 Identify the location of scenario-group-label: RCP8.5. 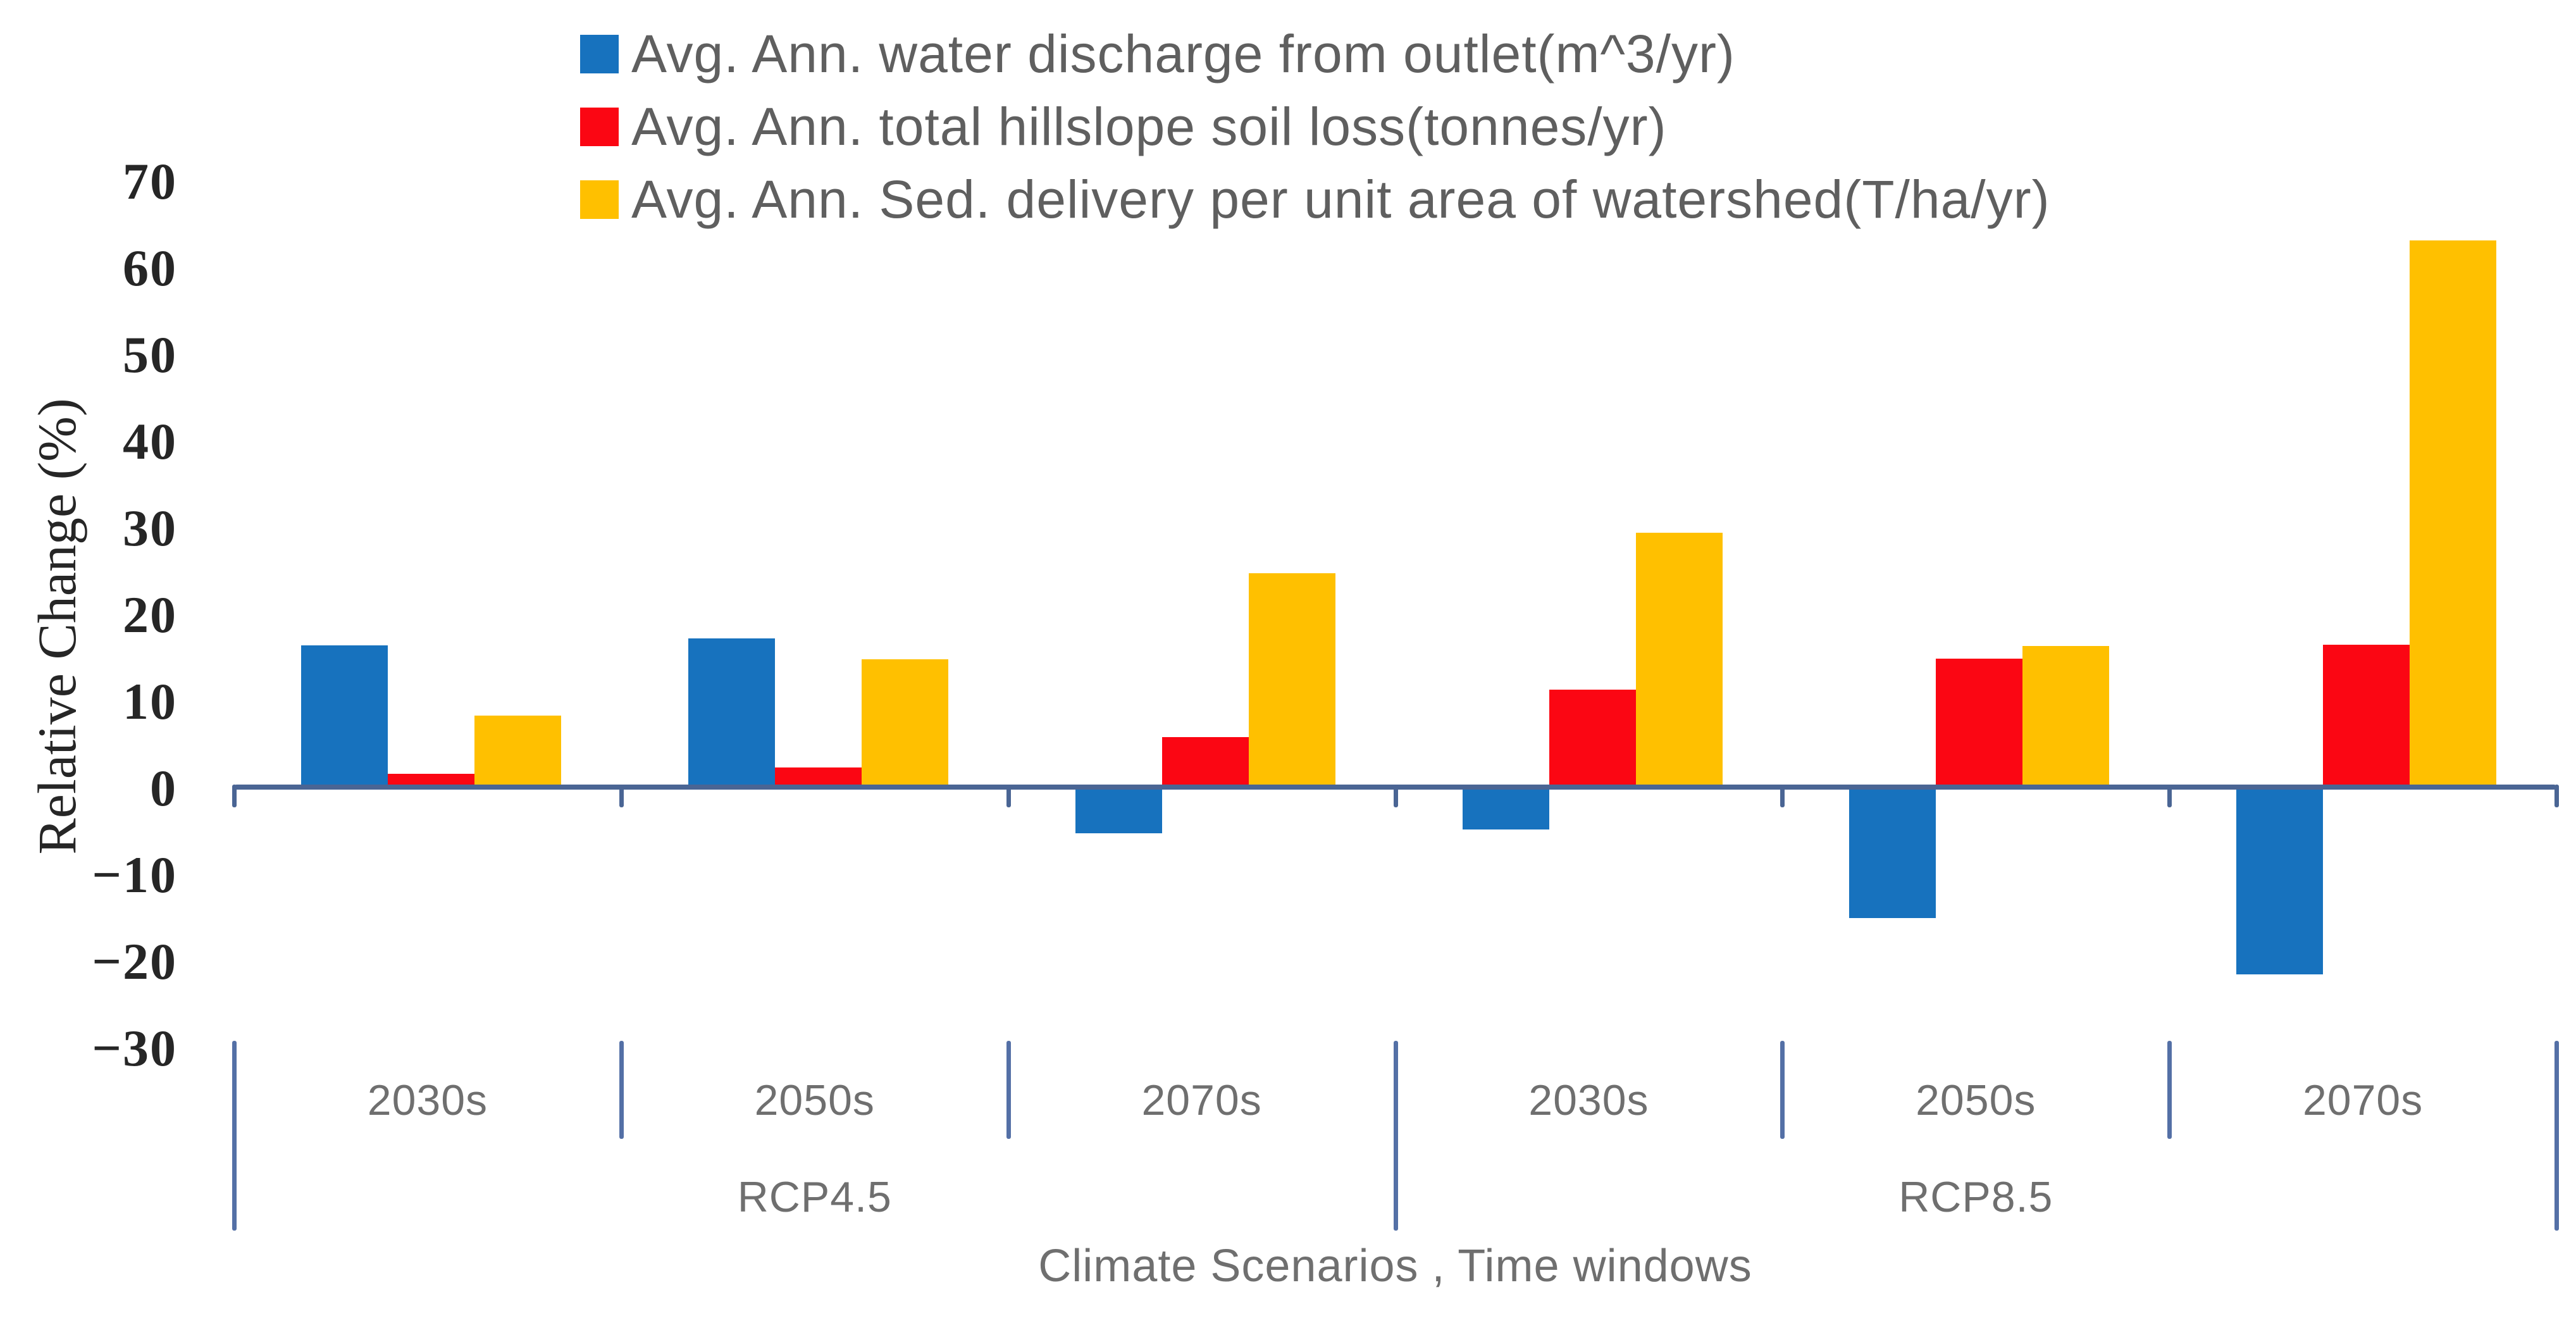
(1975, 1197).